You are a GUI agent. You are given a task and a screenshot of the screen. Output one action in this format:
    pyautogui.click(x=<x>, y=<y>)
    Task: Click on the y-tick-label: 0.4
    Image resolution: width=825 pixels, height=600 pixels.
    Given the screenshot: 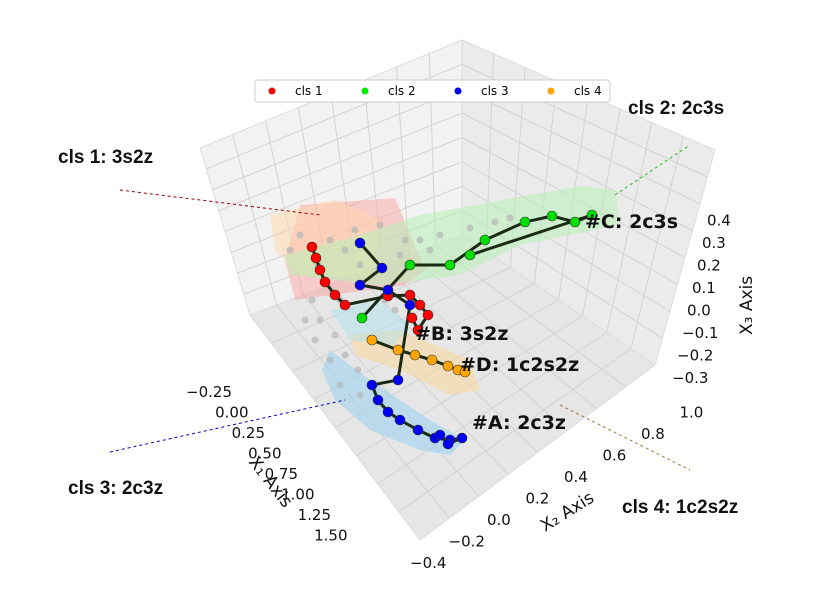 What is the action you would take?
    pyautogui.click(x=576, y=477)
    